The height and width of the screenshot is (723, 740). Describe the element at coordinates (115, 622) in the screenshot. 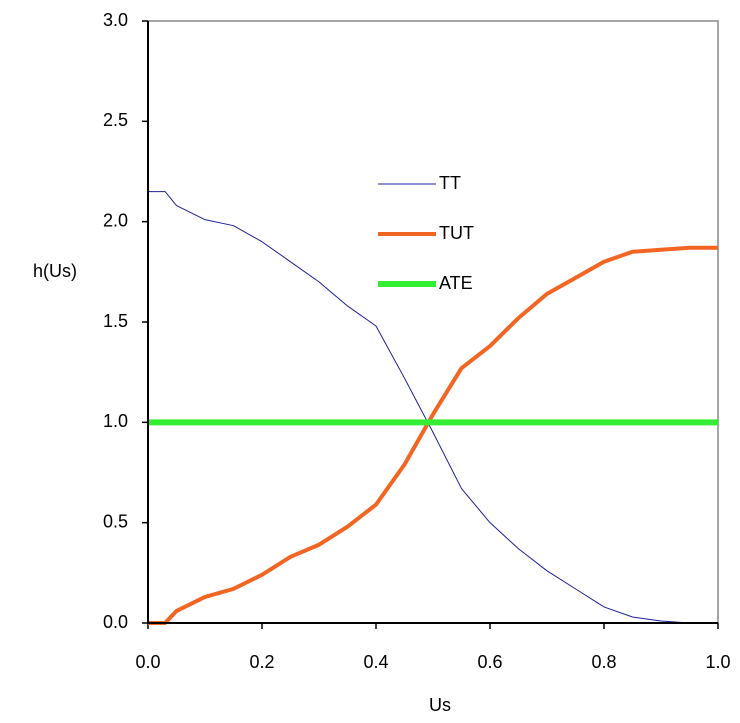

I see `y-tick-label: 0.0` at that location.